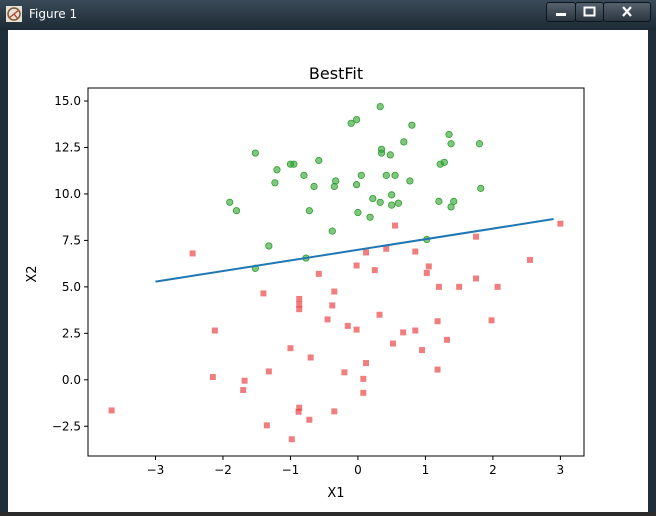 This screenshot has height=516, width=656. I want to click on maximize-button, so click(589, 12).